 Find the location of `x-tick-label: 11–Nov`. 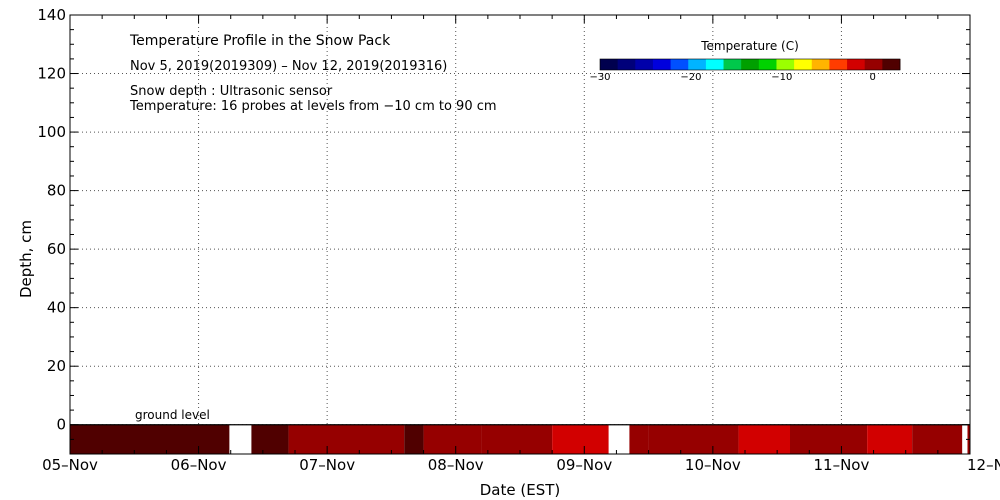

x-tick-label: 11–Nov is located at coordinates (841, 465).